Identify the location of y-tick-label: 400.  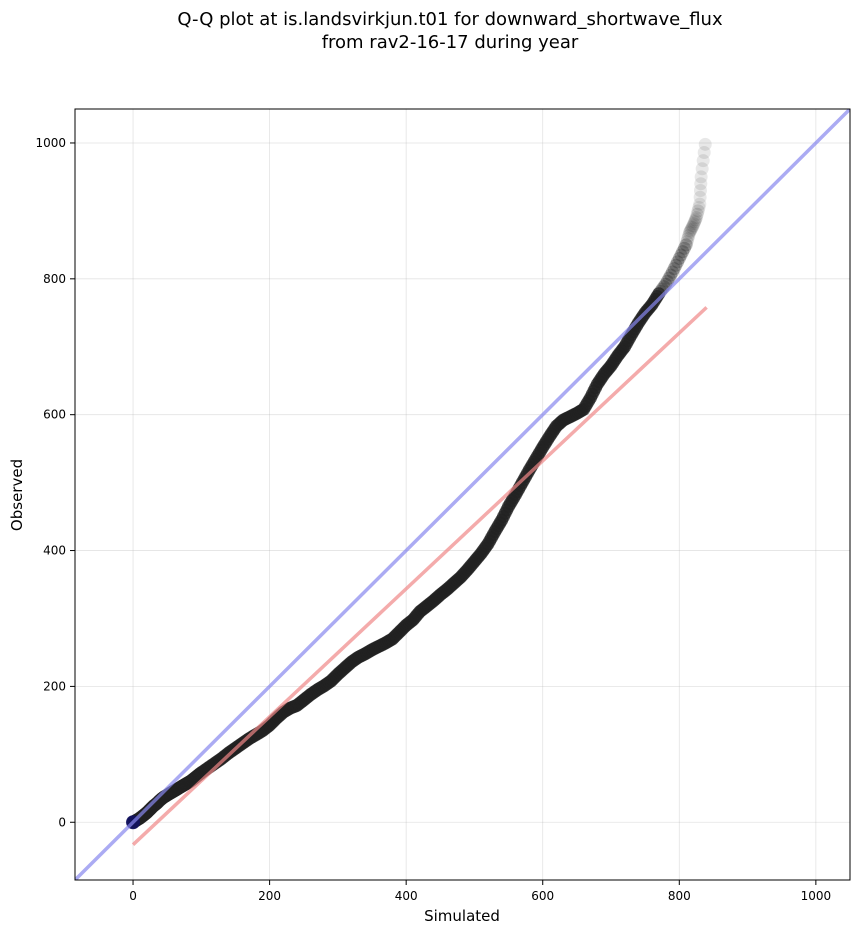
(54, 551).